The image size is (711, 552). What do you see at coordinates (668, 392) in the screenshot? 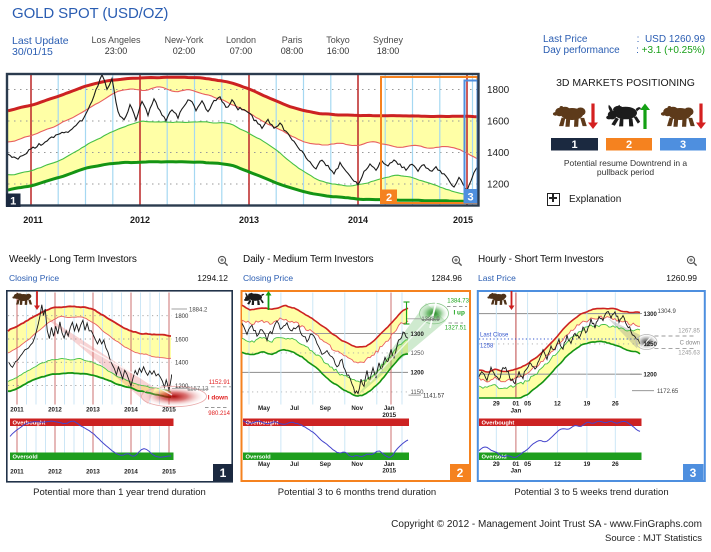
I see `svg-text: 1172.65` at bounding box center [668, 392].